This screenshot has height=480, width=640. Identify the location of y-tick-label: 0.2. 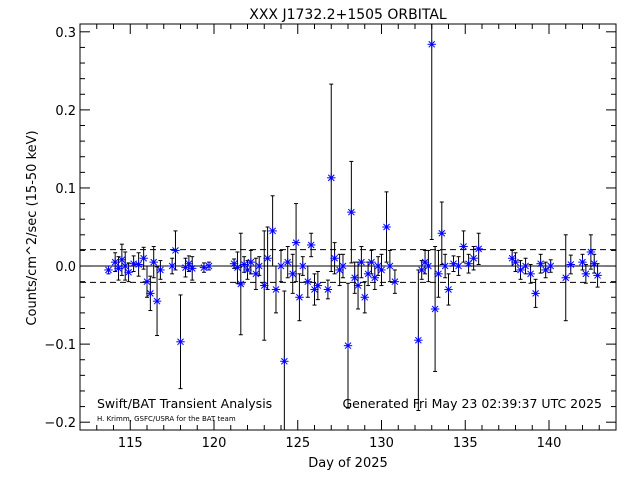
(65, 111).